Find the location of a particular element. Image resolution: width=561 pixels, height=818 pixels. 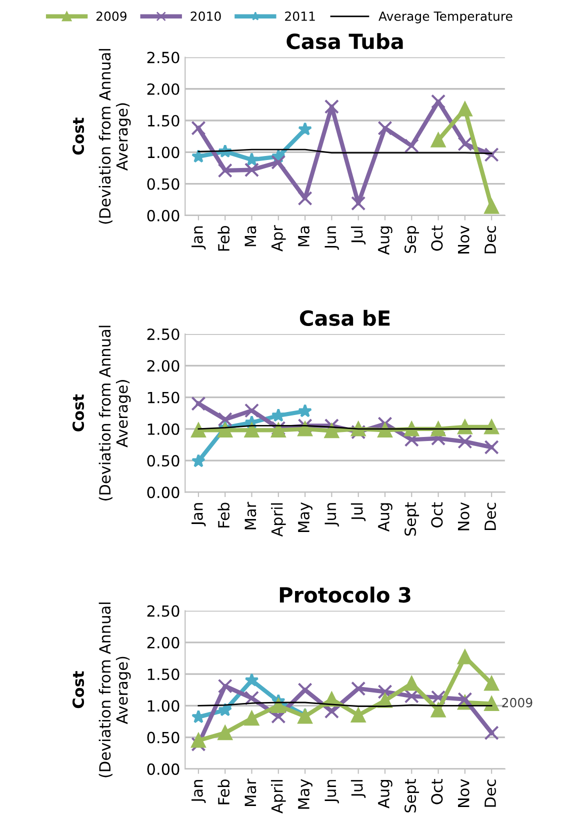

legend-label: 2011 is located at coordinates (300, 16).